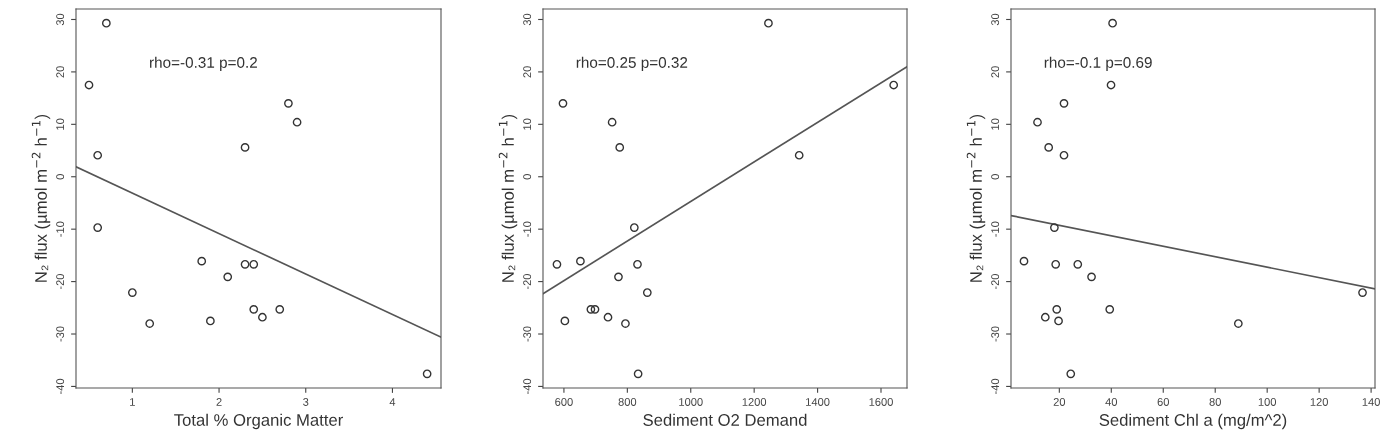 Image resolution: width=1383 pixels, height=446 pixels. I want to click on x-tick-label: 600, so click(564, 402).